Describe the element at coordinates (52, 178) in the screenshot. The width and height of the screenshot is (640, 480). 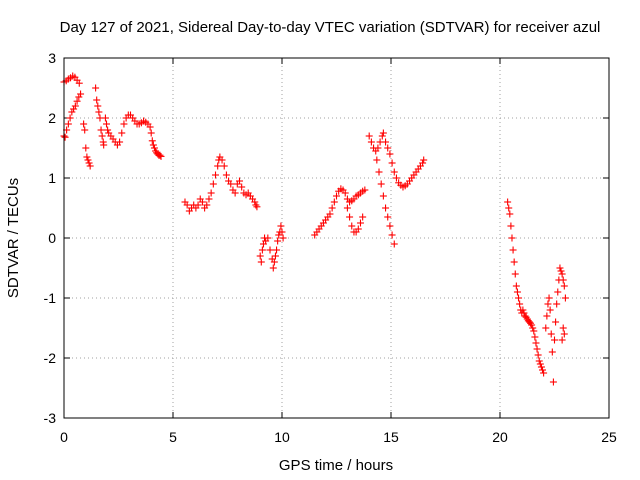
I see `y-tick-label: 1` at that location.